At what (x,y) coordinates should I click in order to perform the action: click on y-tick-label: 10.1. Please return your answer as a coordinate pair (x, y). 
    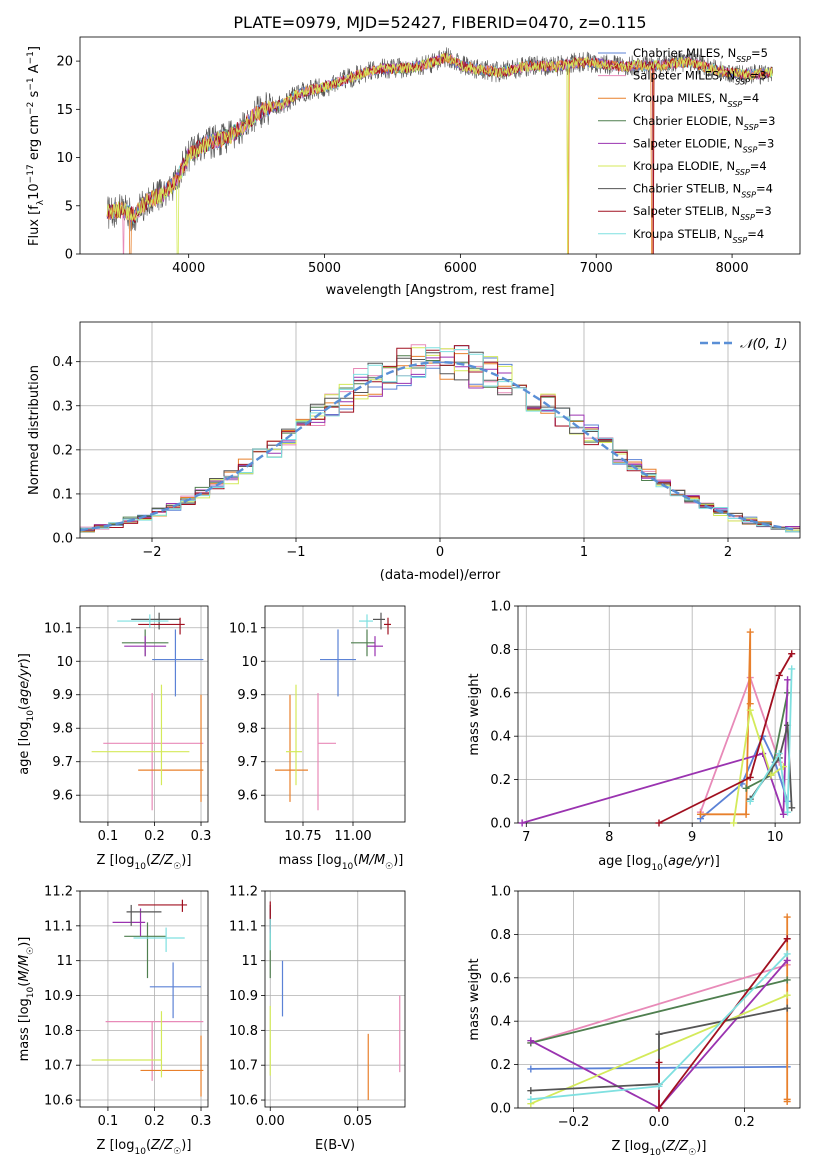
    Looking at the image, I should click on (243, 628).